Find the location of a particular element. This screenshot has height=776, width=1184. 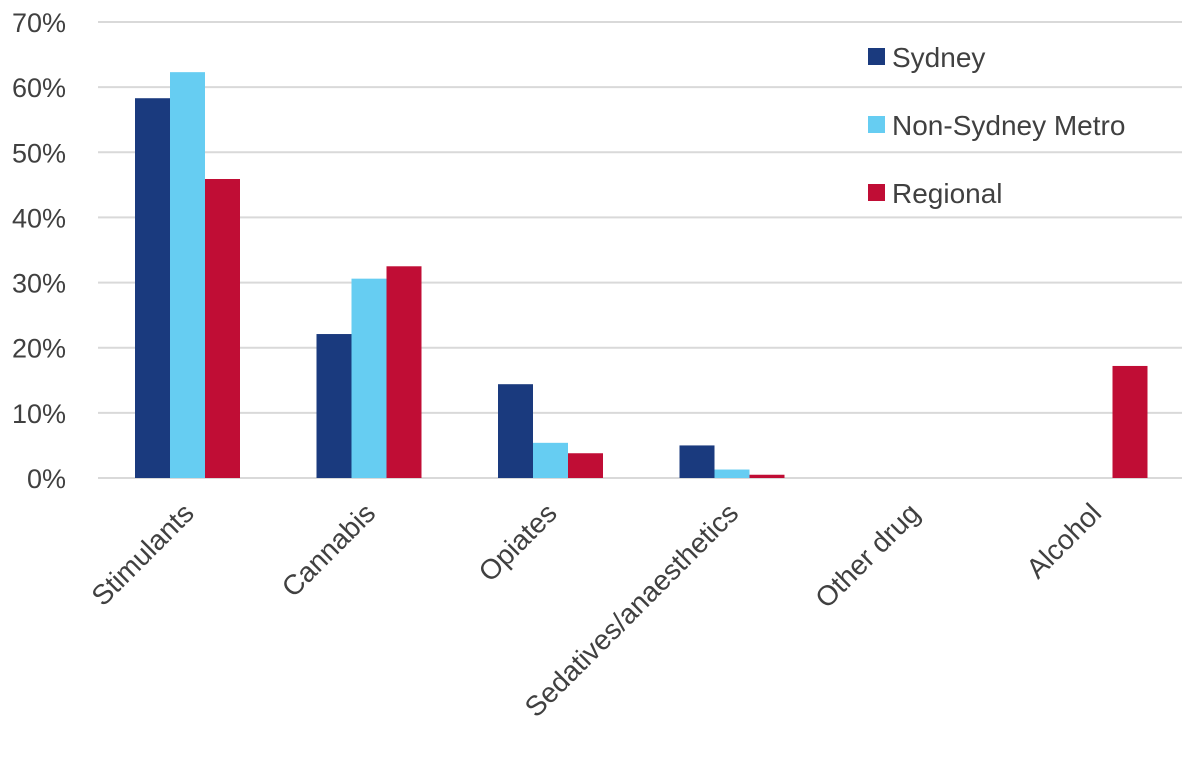

y-tick-label: 30% is located at coordinates (39, 284).